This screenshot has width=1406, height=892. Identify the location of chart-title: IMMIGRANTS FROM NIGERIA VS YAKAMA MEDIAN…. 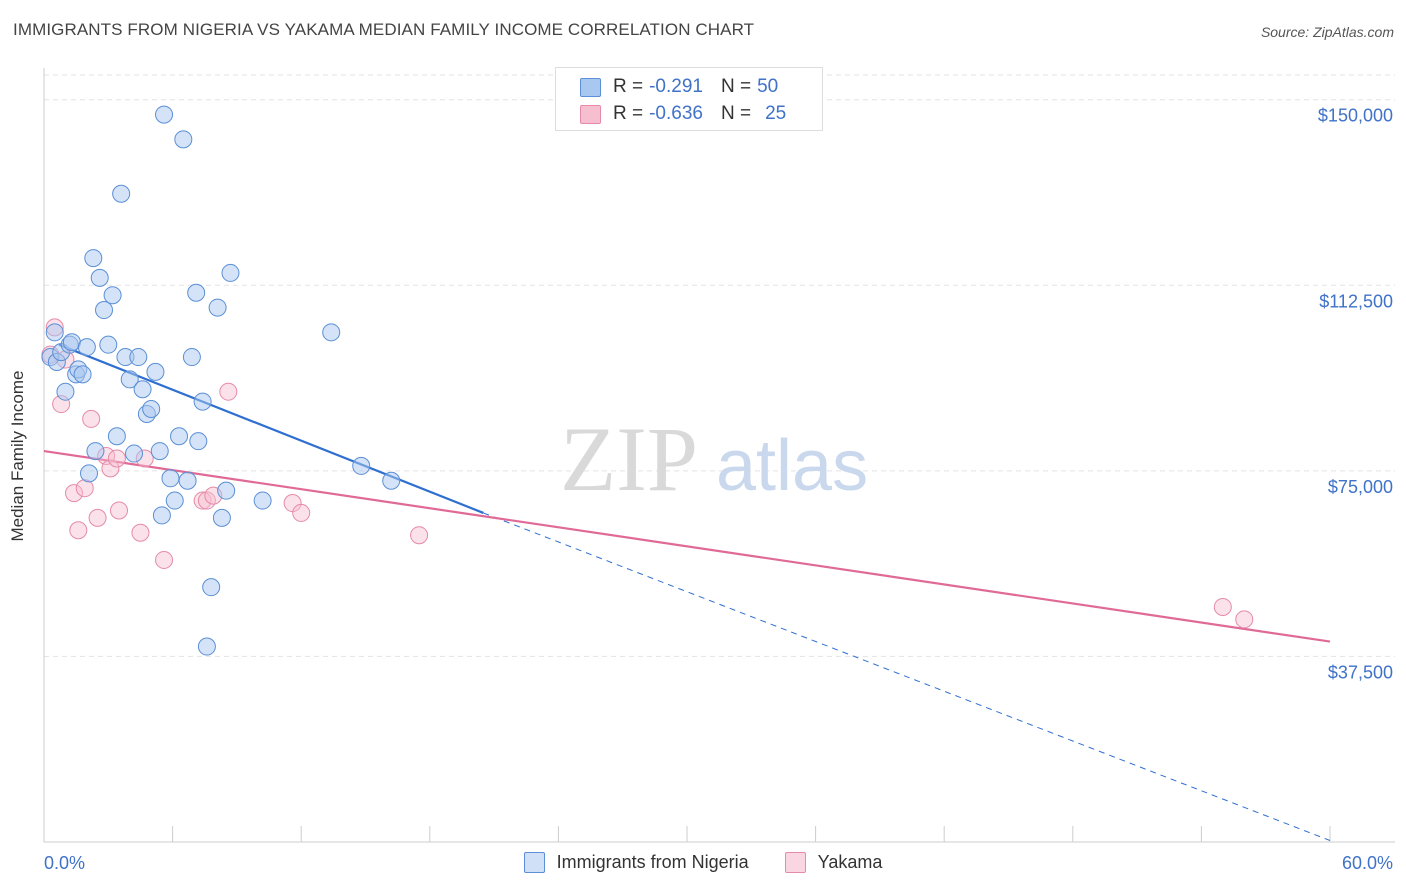
(384, 29).